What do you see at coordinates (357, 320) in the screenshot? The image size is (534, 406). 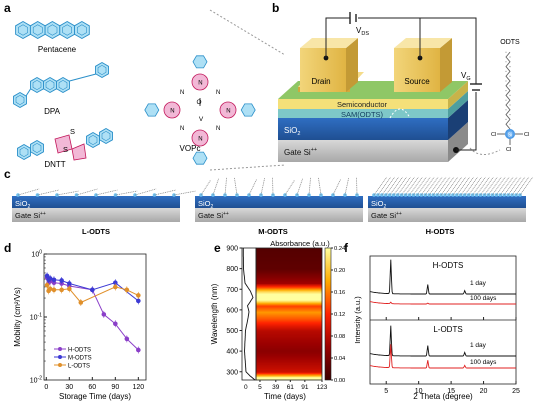 I see `y-axis-label: Intensity (a.u.)` at bounding box center [357, 320].